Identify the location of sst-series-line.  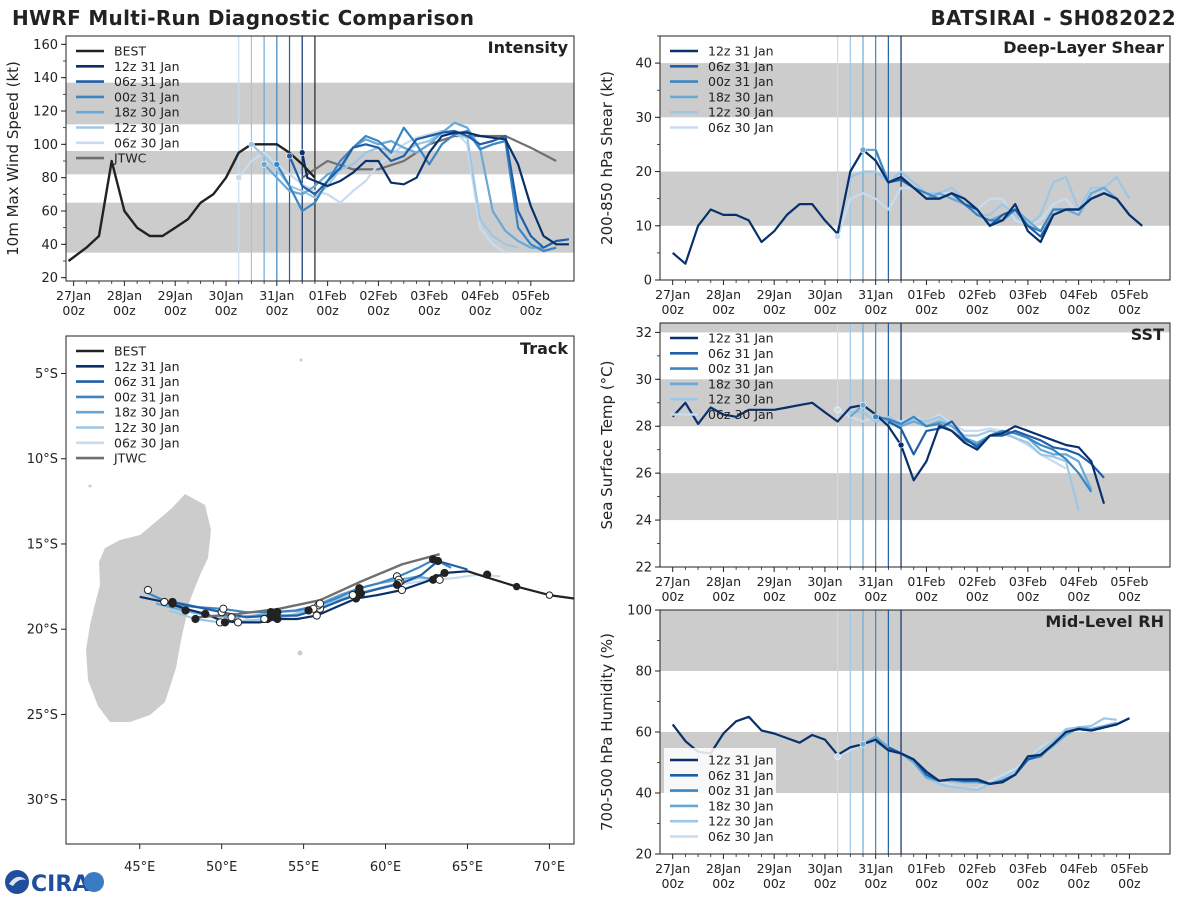
(888, 453).